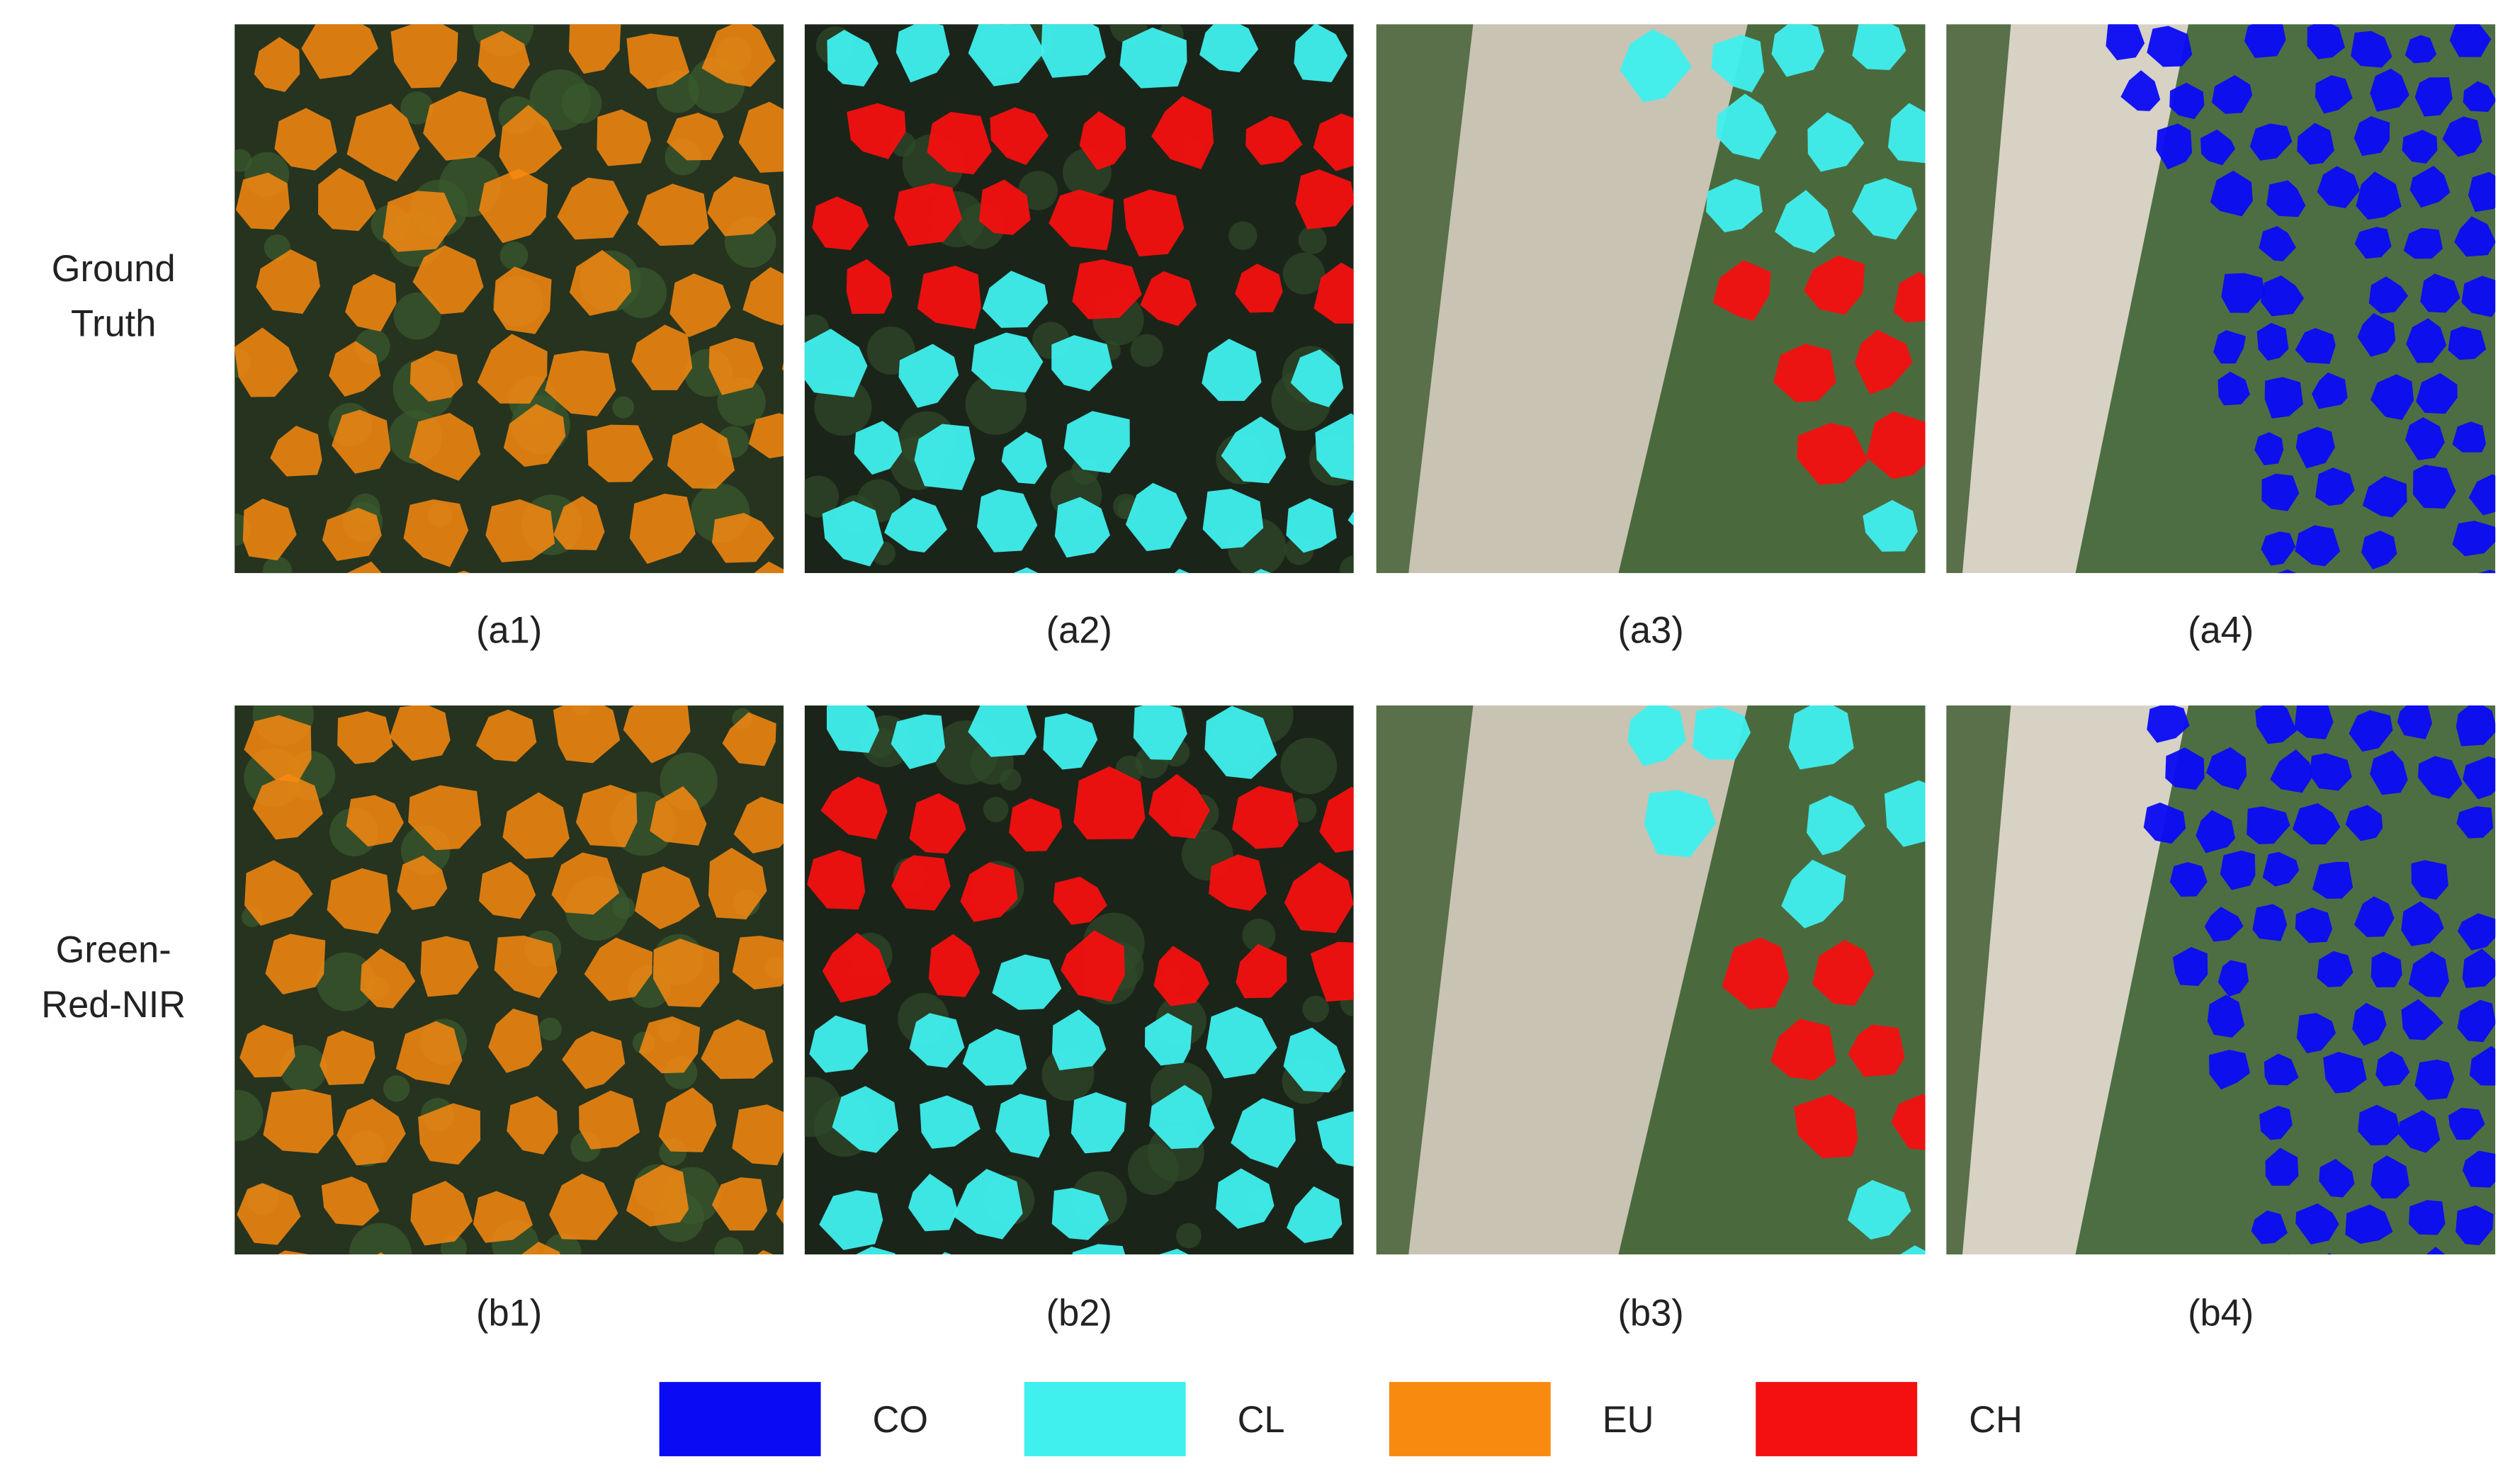 This screenshot has width=2520, height=1474. What do you see at coordinates (113, 951) in the screenshot?
I see `row-label: Green-` at bounding box center [113, 951].